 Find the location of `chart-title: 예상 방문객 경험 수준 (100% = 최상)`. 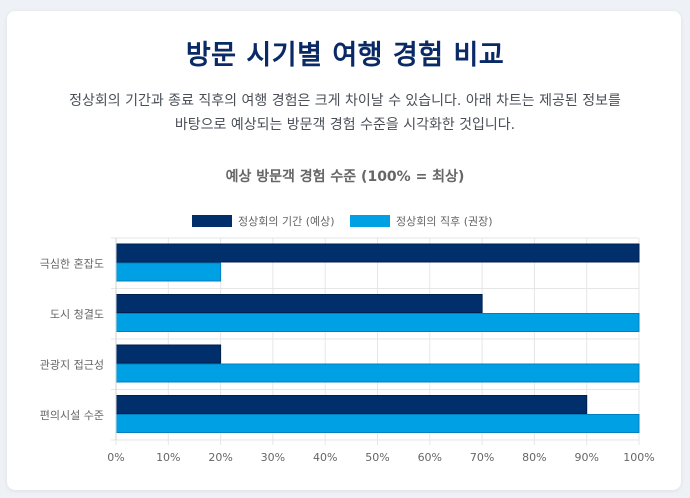

chart-title: 예상 방문객 경험 수준 (100% = 최상) is located at coordinates (345, 176).